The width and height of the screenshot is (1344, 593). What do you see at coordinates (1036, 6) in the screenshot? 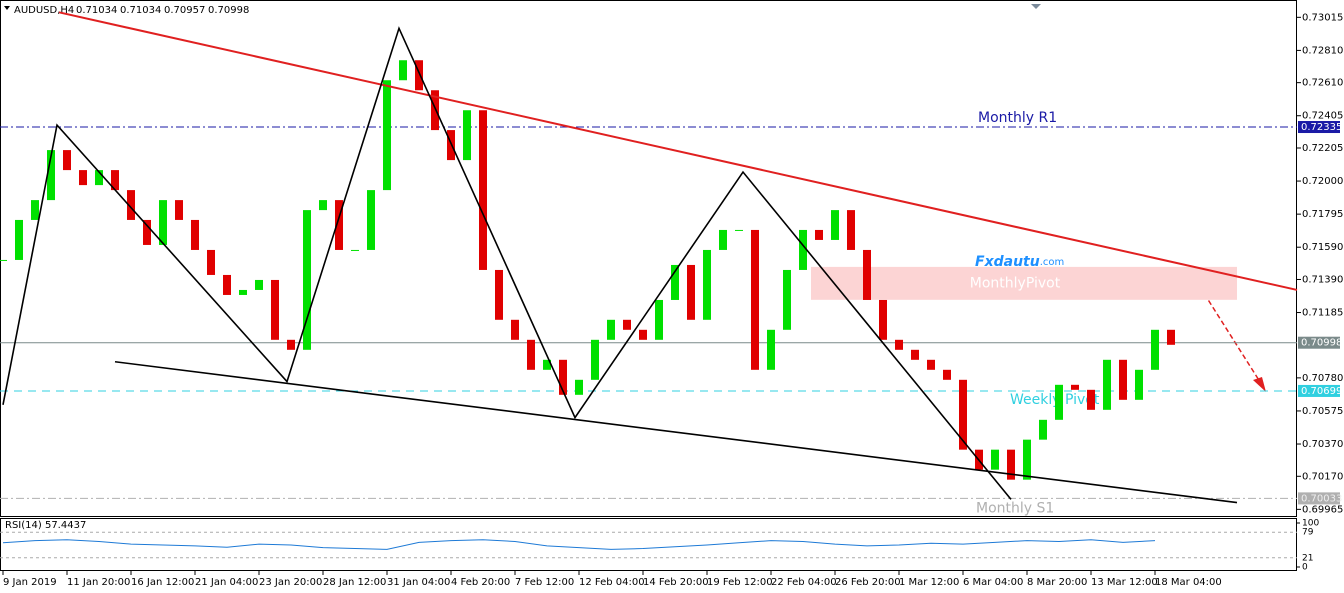
I see `scroll-marker` at bounding box center [1036, 6].